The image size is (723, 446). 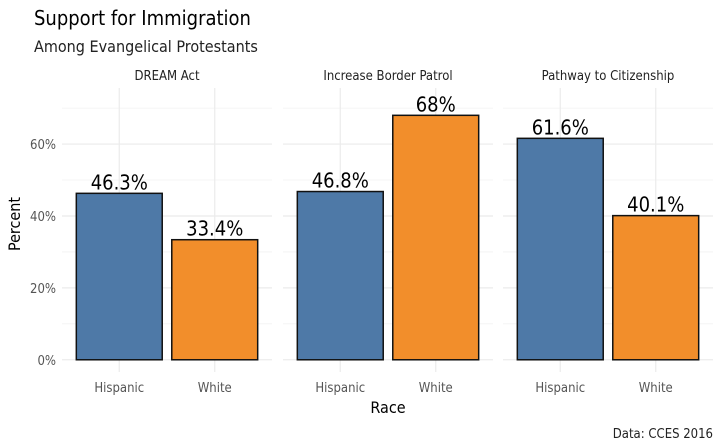 What do you see at coordinates (43, 289) in the screenshot?
I see `y-tick-label: 20%` at bounding box center [43, 289].